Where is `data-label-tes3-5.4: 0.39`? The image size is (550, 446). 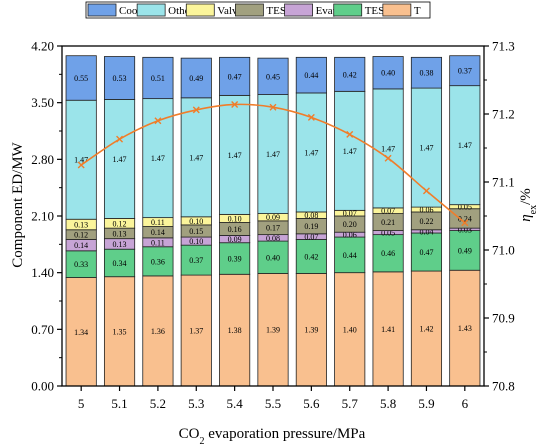 data-label-tes3-5.4: 0.39 is located at coordinates (235, 259).